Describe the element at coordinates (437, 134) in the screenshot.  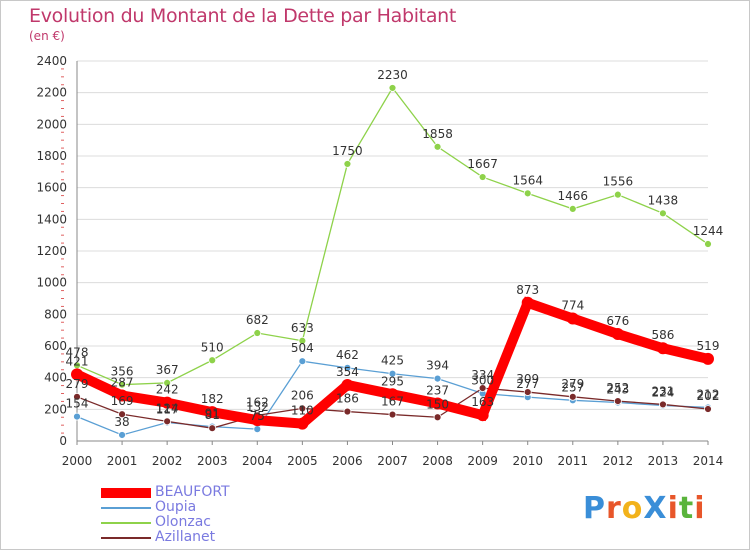
I see `data-label-olonzac: 1858` at that location.